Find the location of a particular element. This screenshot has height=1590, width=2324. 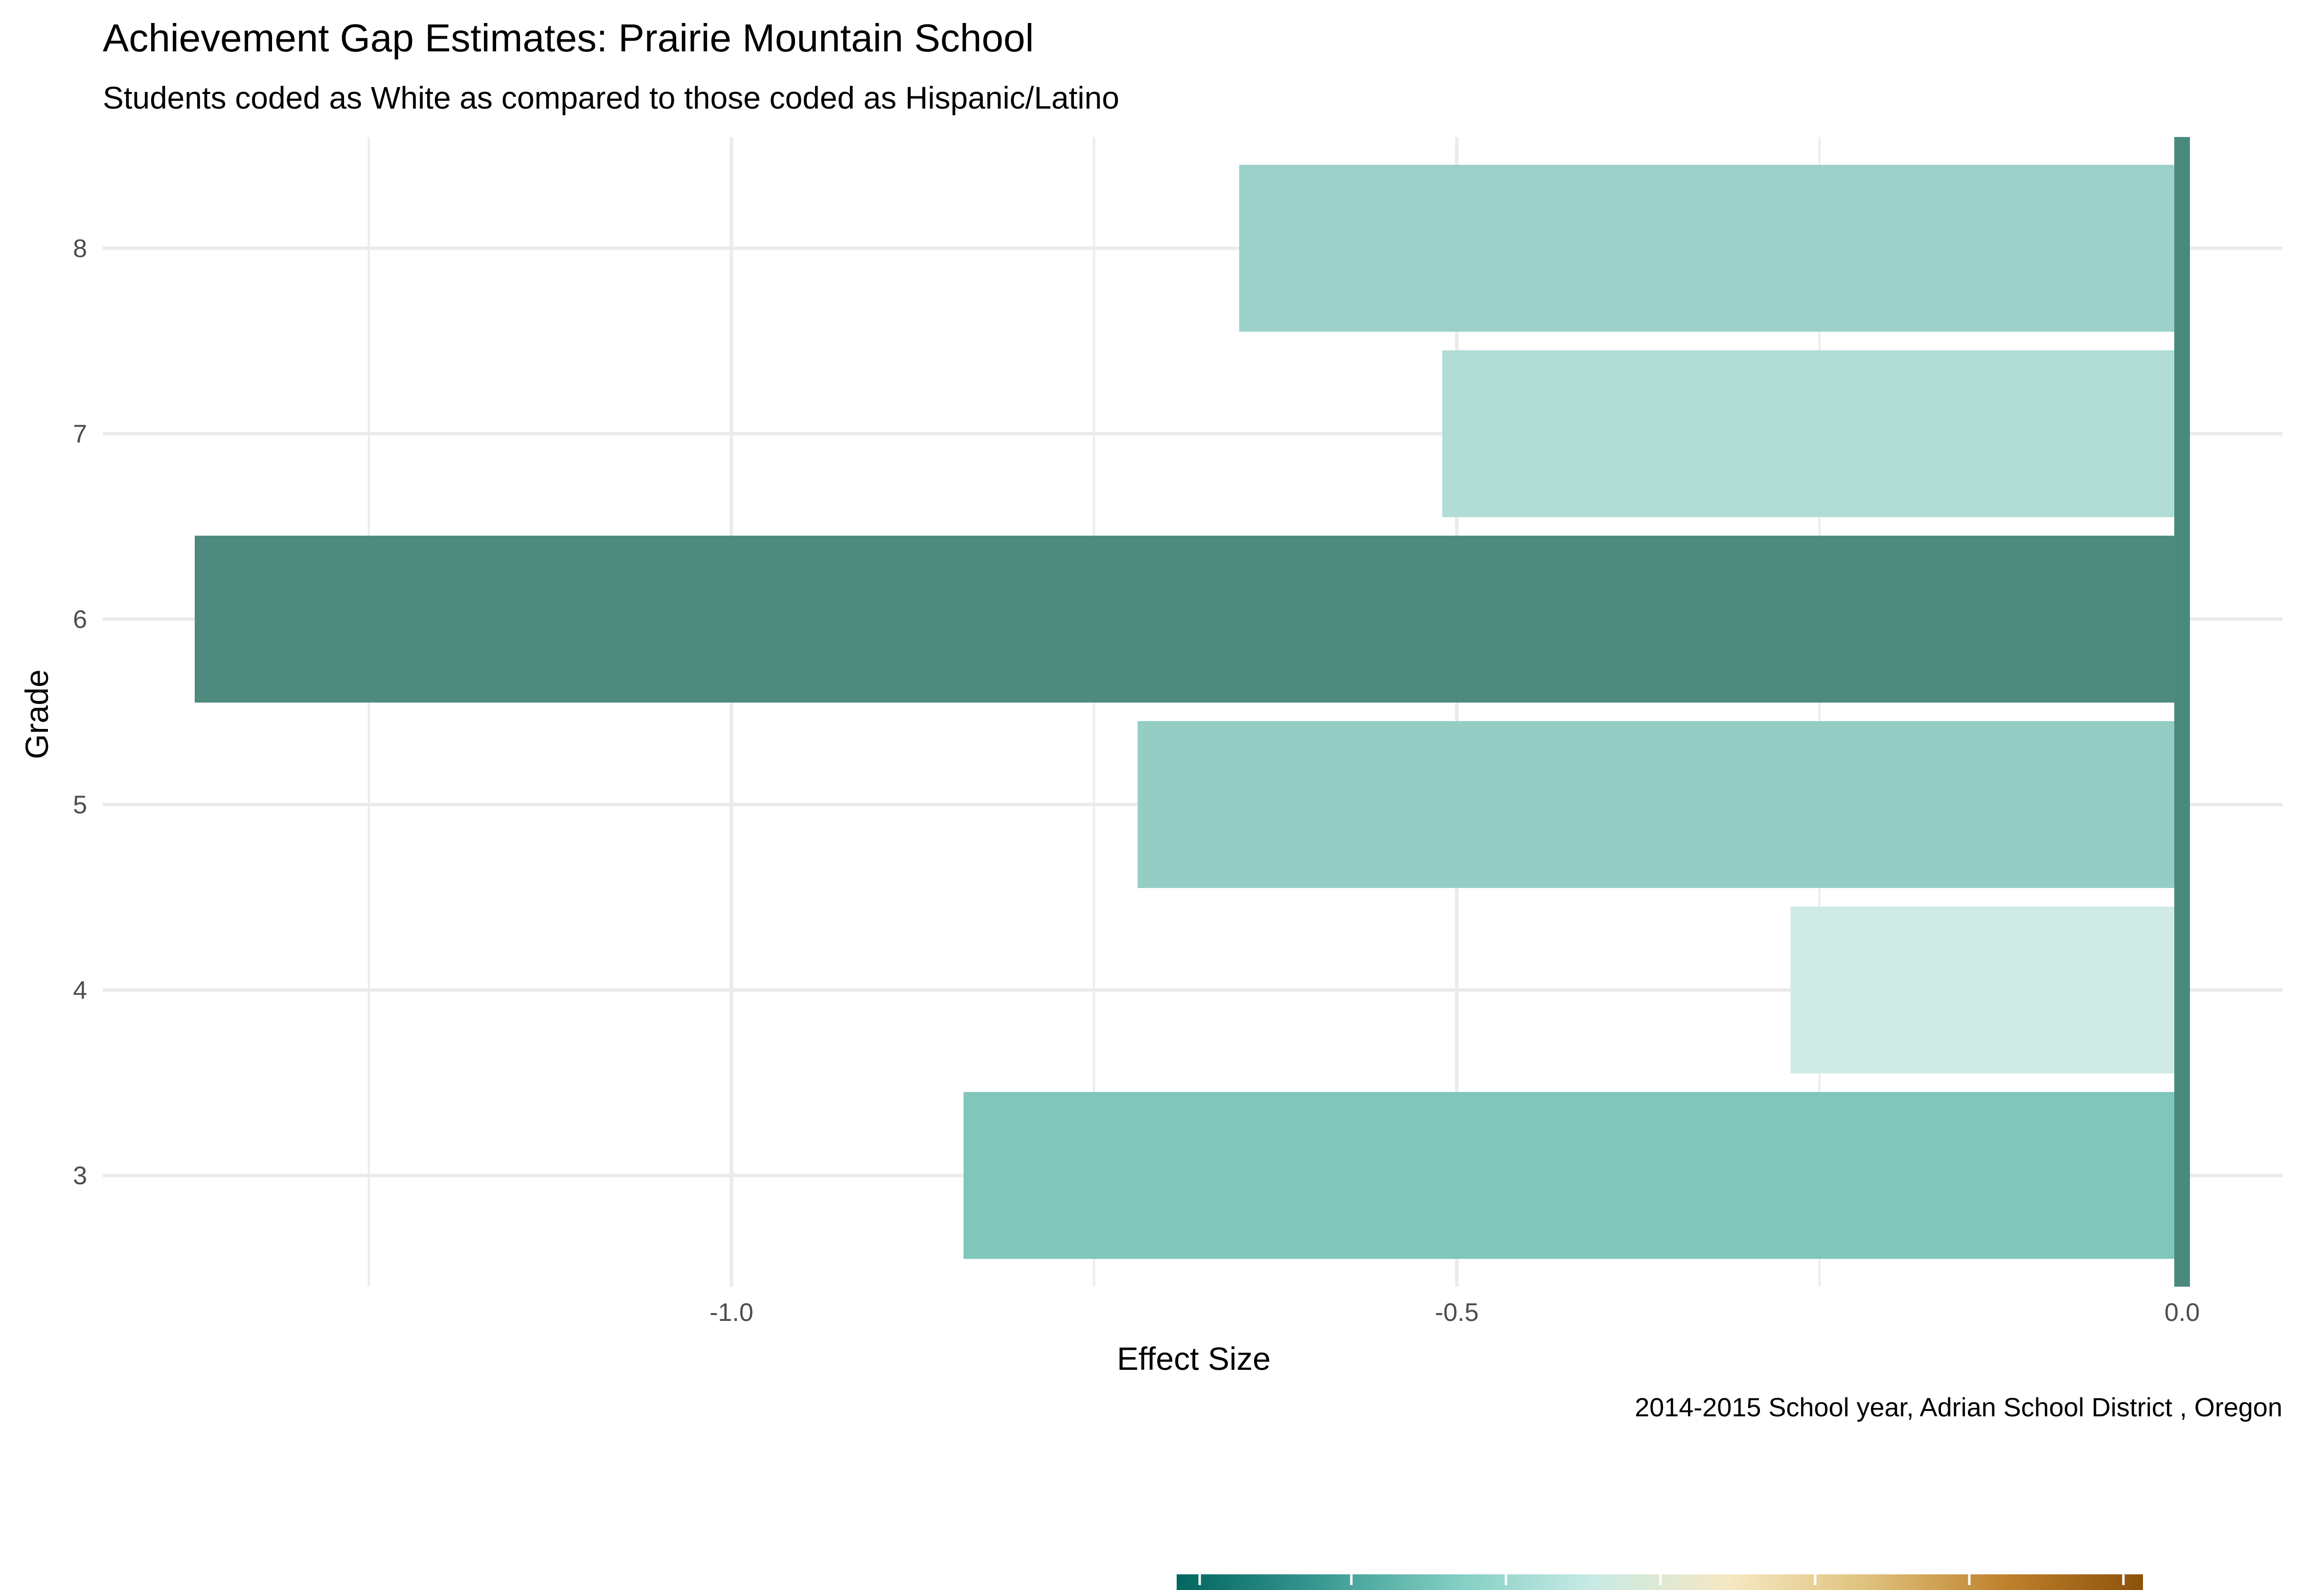

y-tick-label: 3 is located at coordinates (80, 1176).